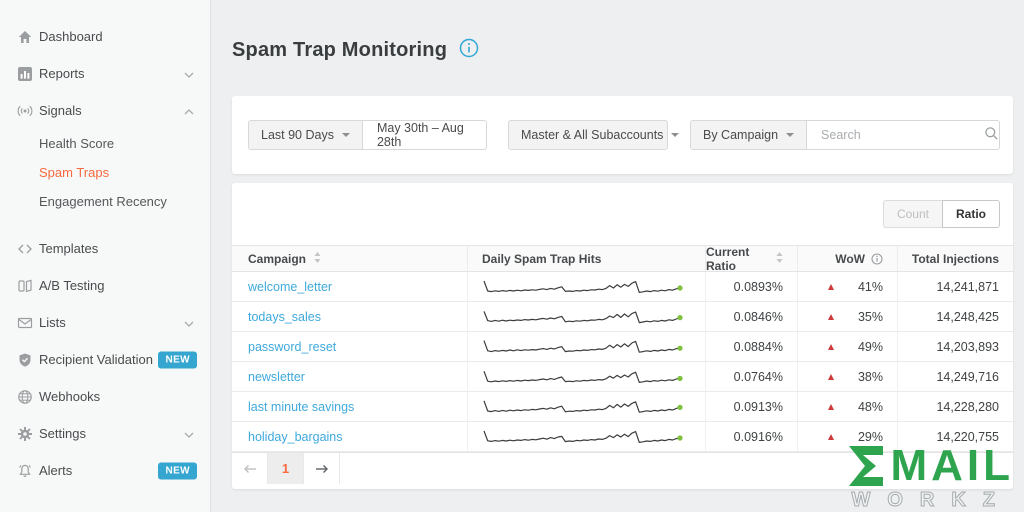 The height and width of the screenshot is (512, 1024). What do you see at coordinates (847, 346) in the screenshot?
I see `wow-cell: 49%` at bounding box center [847, 346].